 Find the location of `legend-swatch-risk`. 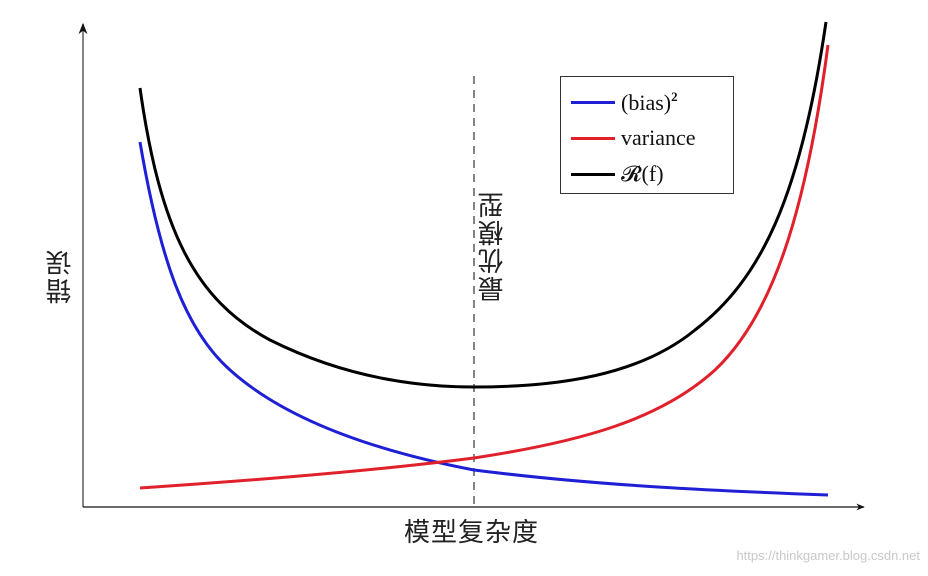

legend-swatch-risk is located at coordinates (593, 174).